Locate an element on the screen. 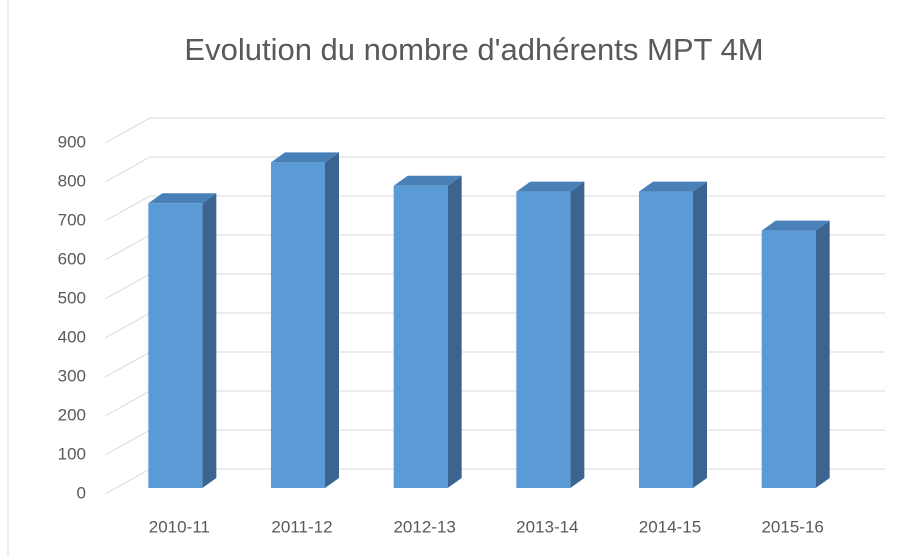 This screenshot has width=924, height=557. y-tick-label: 300 is located at coordinates (72, 375).